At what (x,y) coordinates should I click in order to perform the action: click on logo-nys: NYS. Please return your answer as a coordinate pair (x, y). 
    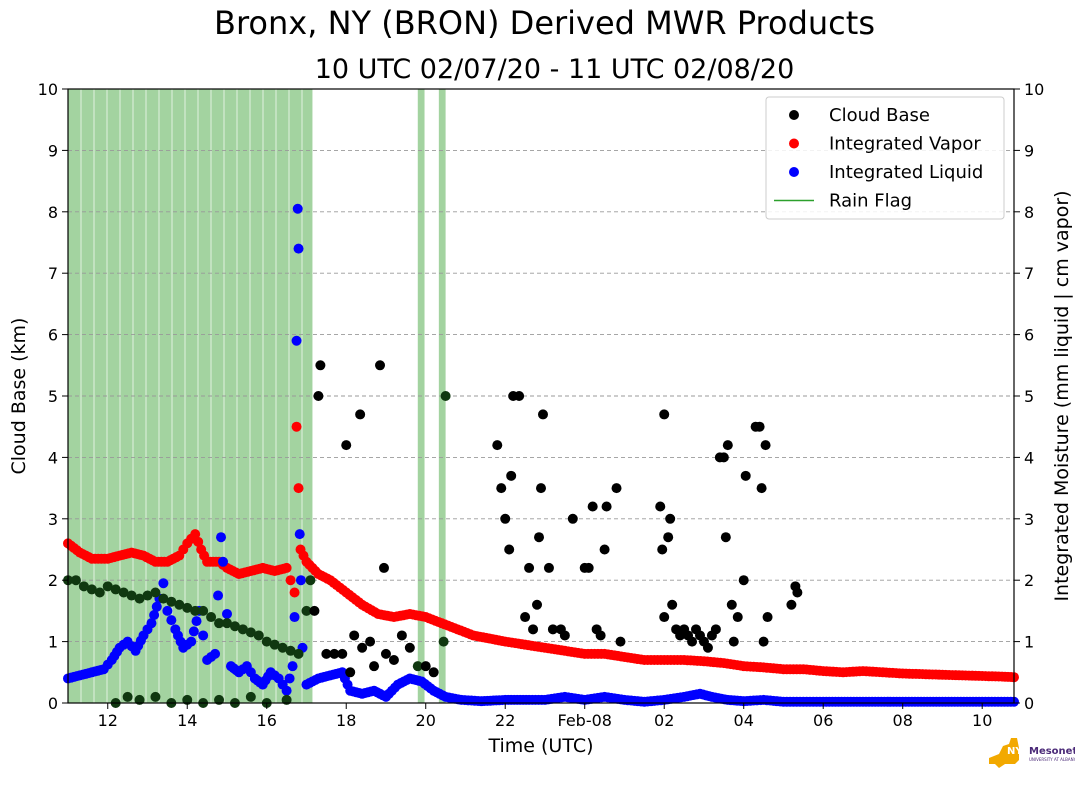
    Looking at the image, I should click on (1018, 751).